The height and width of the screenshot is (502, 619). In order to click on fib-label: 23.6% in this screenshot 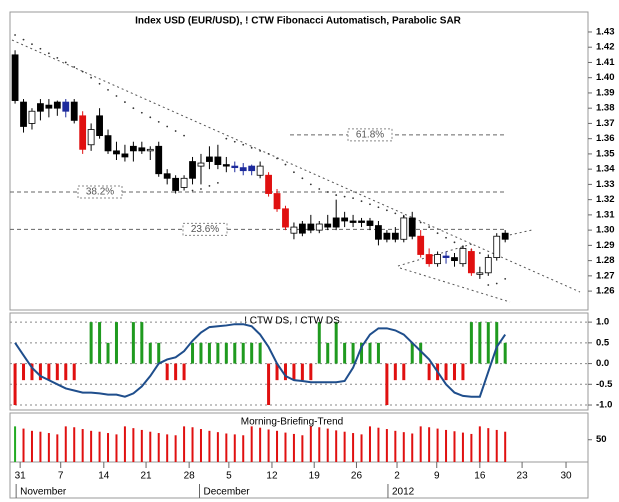, I will do `click(205, 229)`.